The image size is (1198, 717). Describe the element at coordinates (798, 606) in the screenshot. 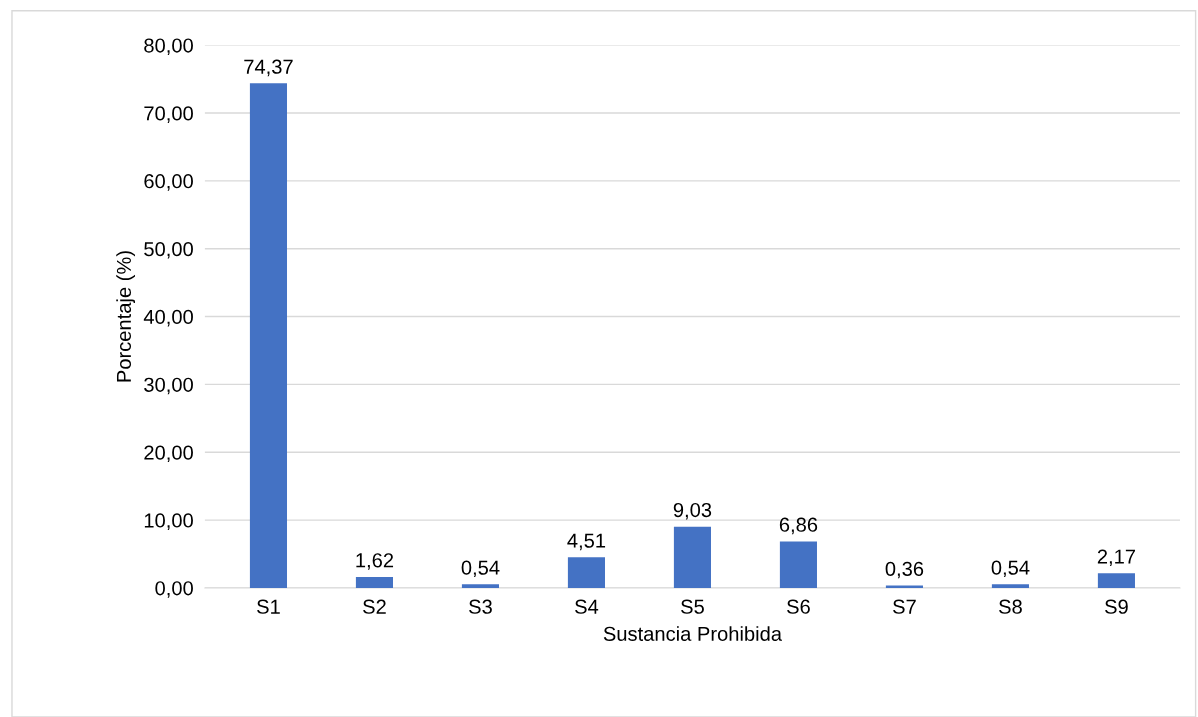

I see `x-tick-label: S6` at that location.